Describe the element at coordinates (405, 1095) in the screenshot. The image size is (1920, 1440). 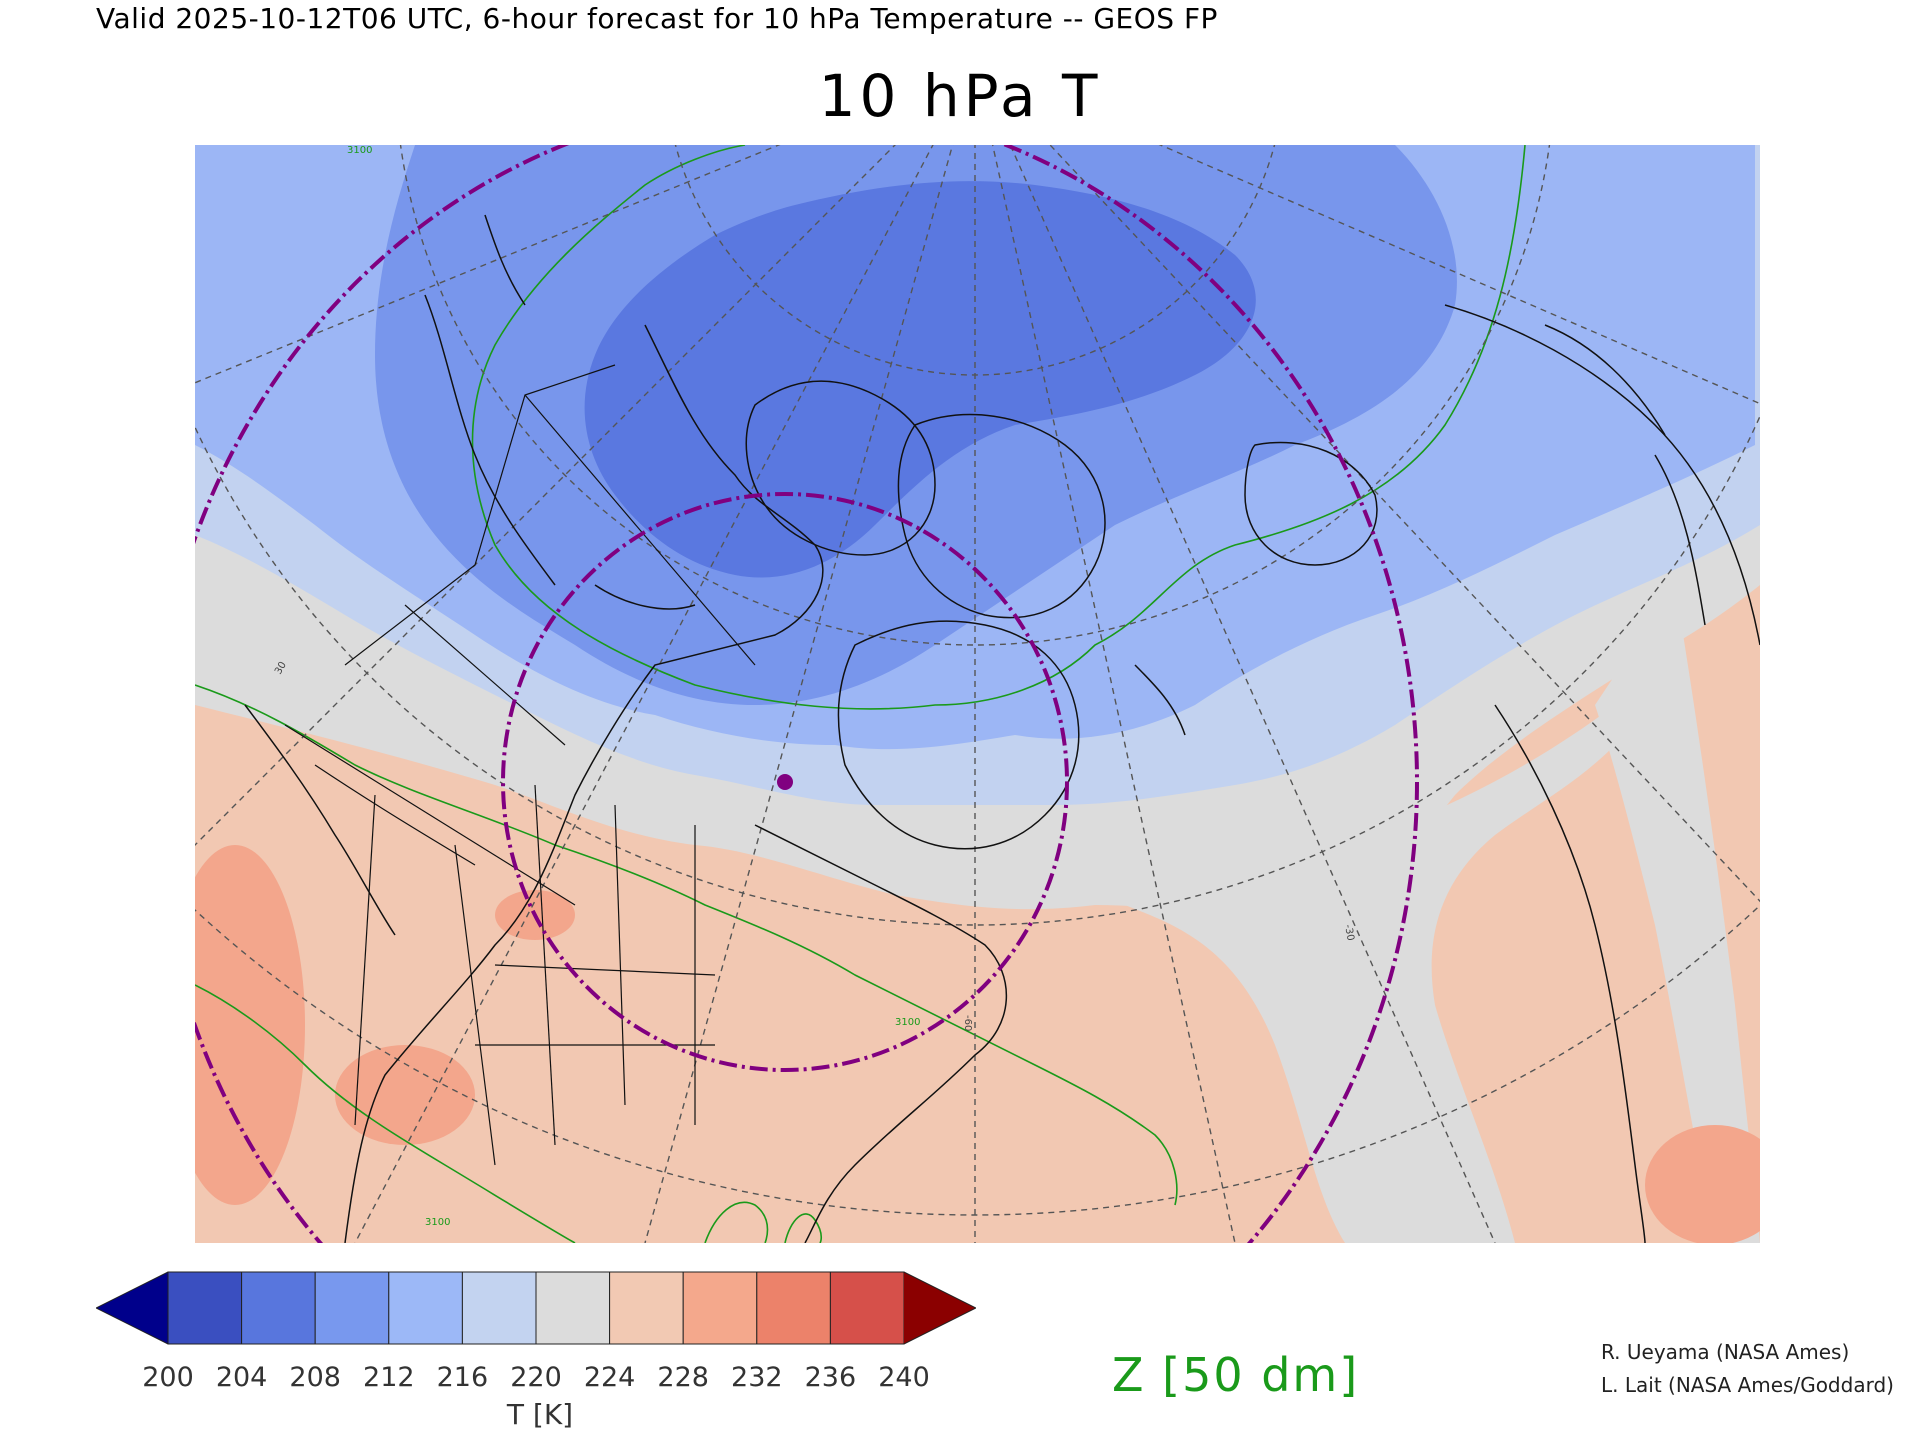
I see `warmer-patch-texas` at that location.